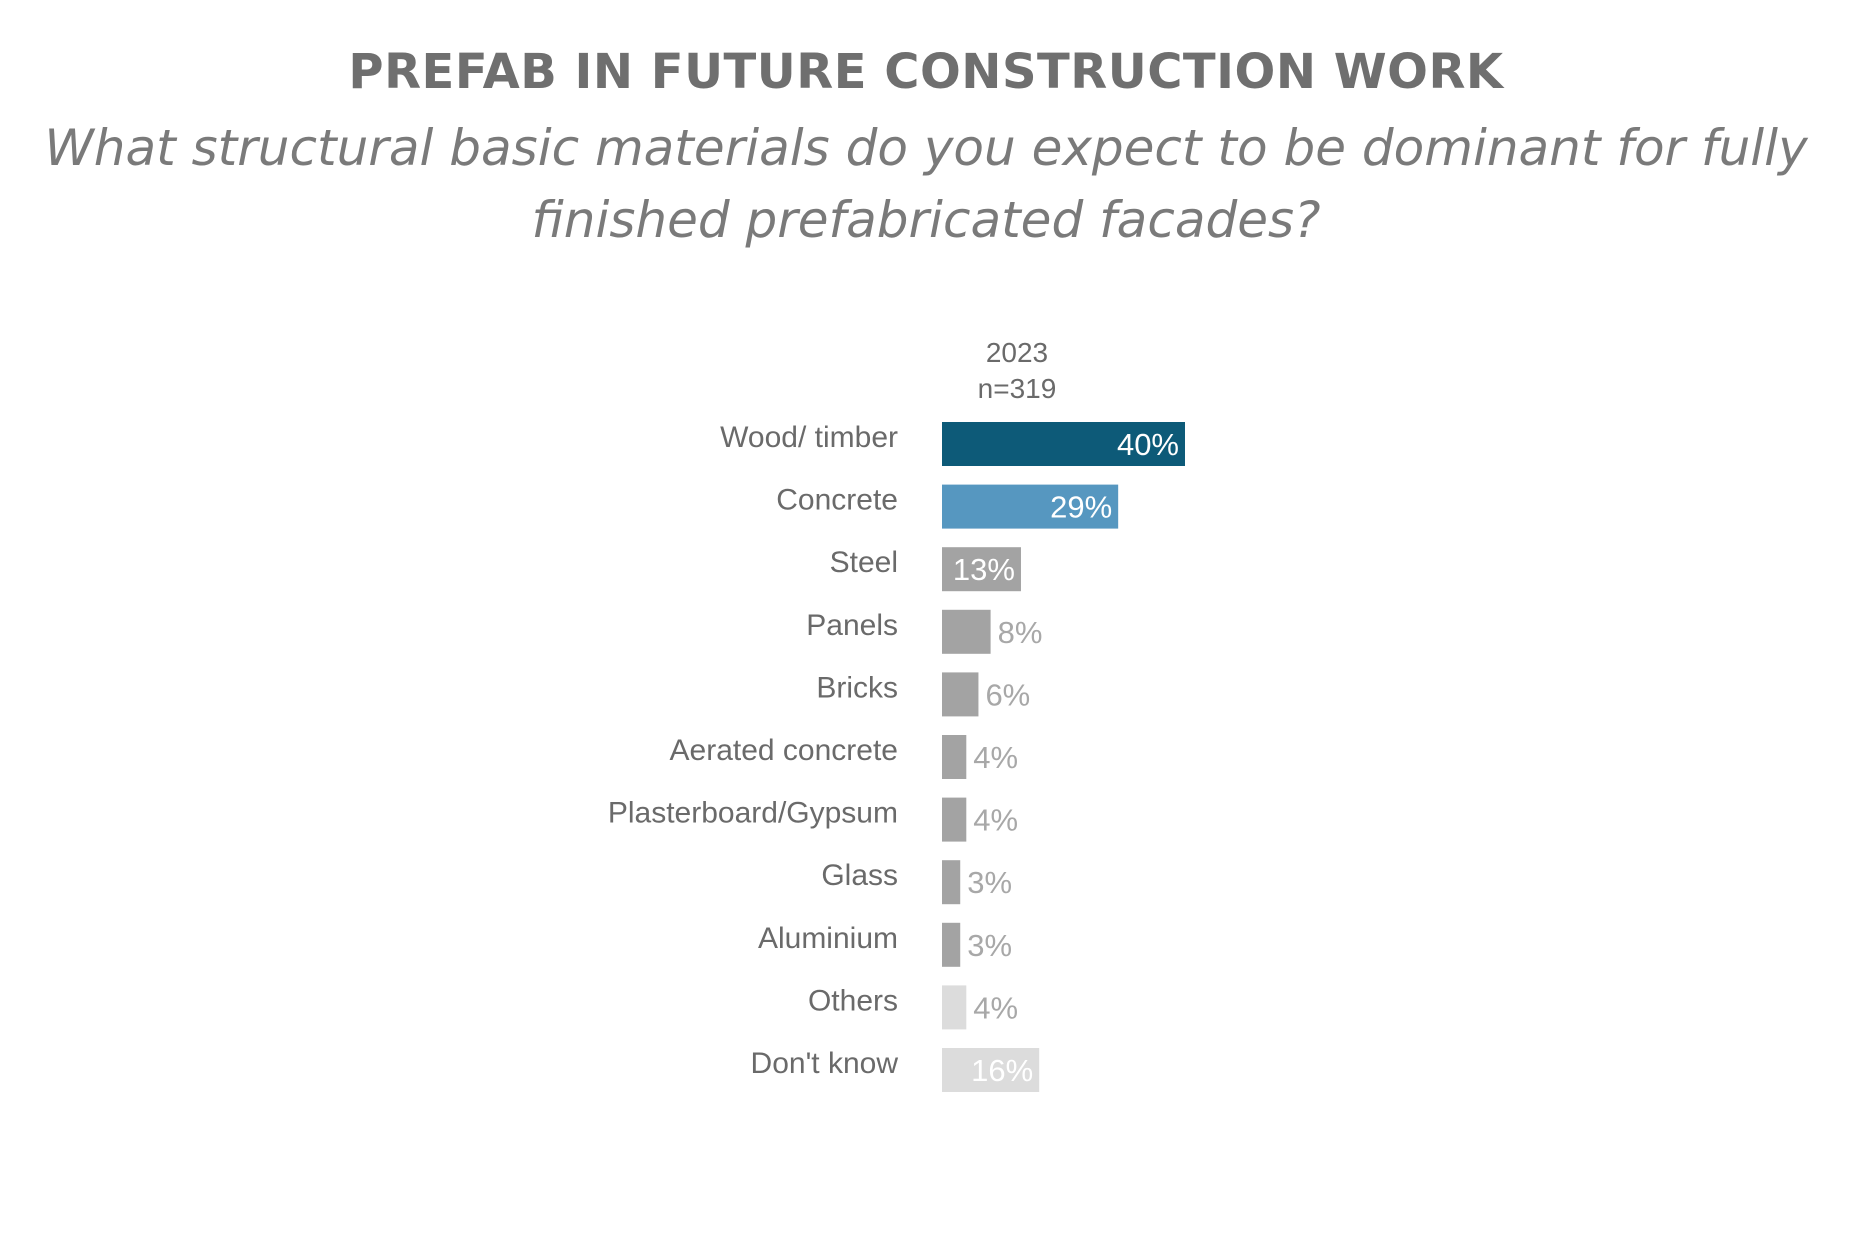 The image size is (1852, 1233). What do you see at coordinates (859, 875) in the screenshot?
I see `category-label: Glass` at bounding box center [859, 875].